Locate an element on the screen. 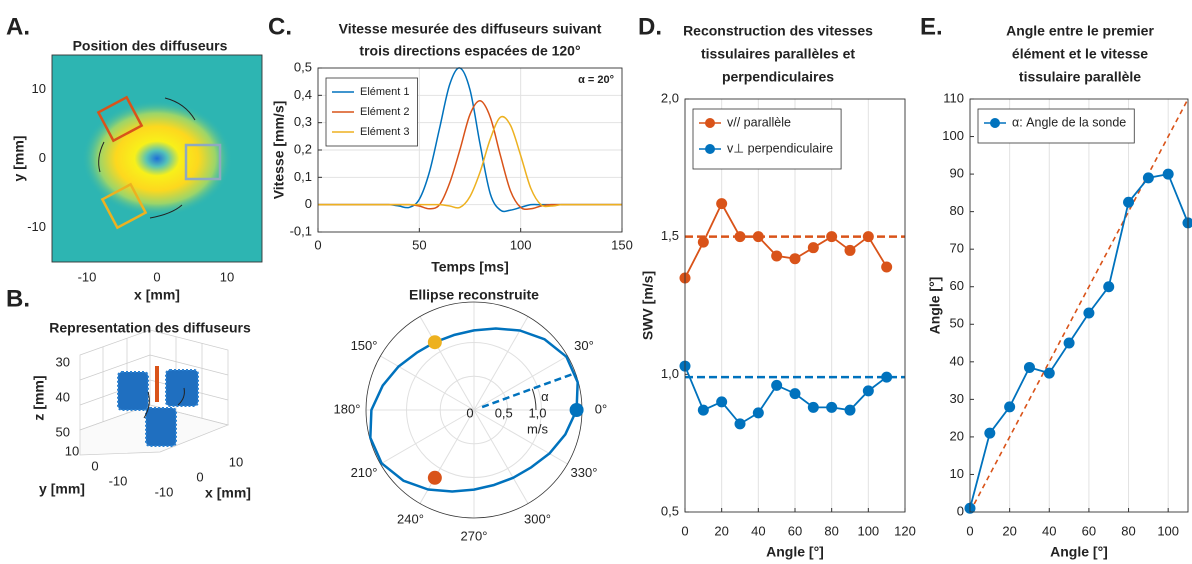 Image resolution: width=1192 pixels, height=564 pixels. y-tick-label: 0,1 is located at coordinates (303, 176).